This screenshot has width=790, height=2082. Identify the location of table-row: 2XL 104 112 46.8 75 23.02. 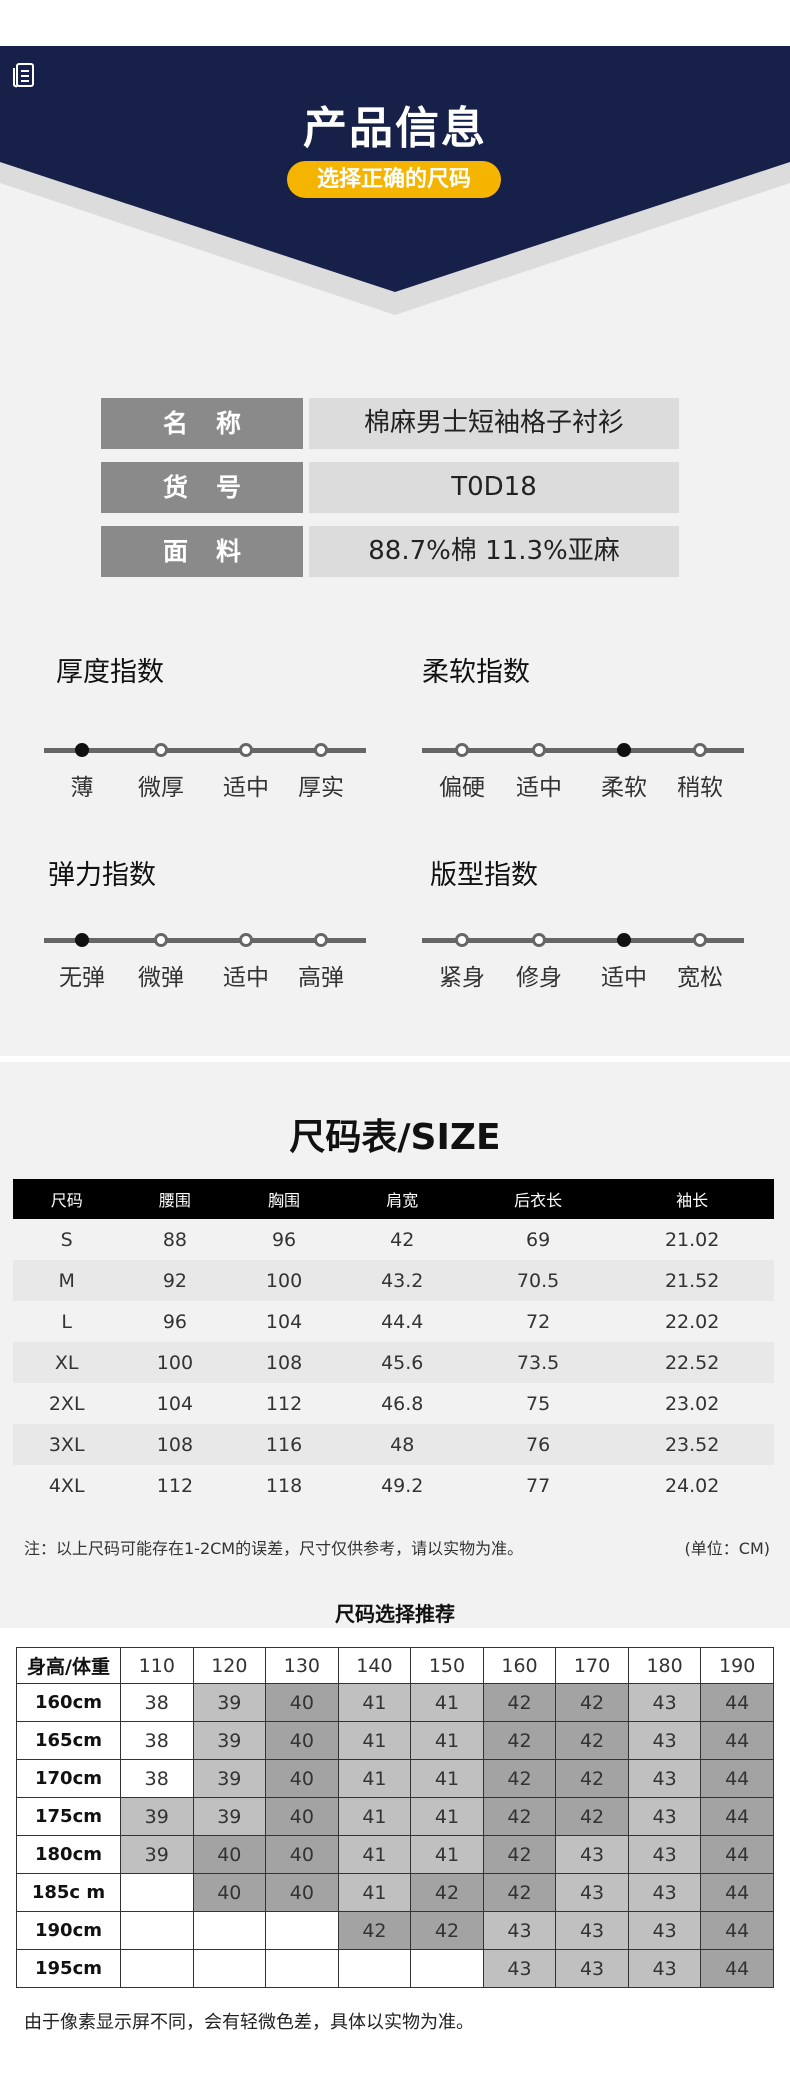
(393, 1403).